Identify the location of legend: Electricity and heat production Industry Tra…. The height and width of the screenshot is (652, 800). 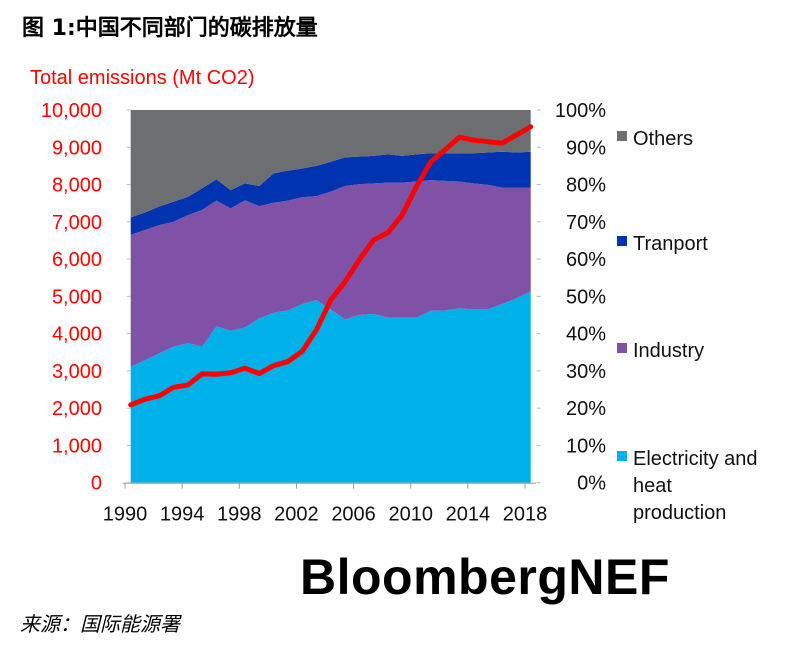
(687, 326).